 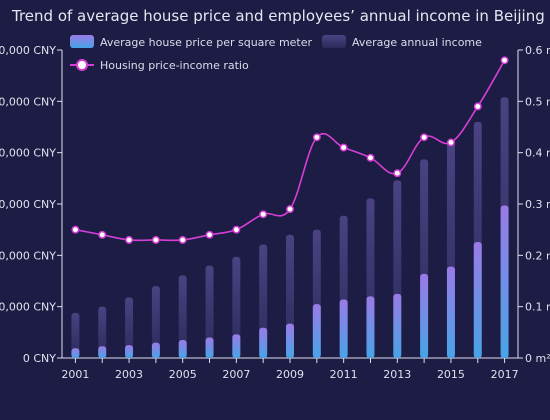 What do you see at coordinates (75, 374) in the screenshot?
I see `x-tick-label: 2001` at bounding box center [75, 374].